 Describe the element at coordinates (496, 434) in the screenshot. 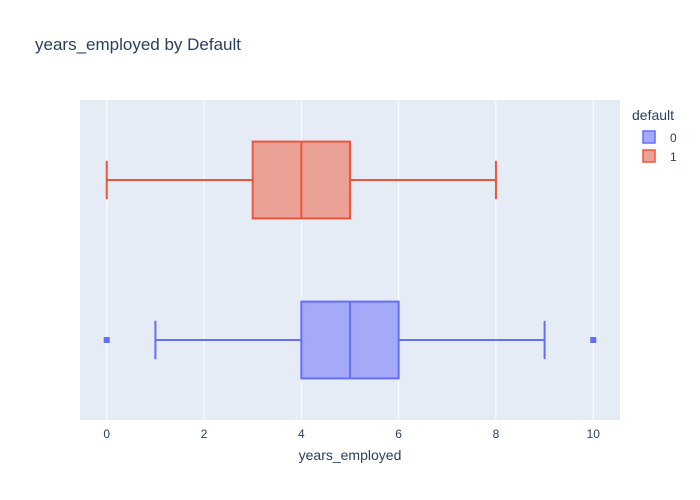

I see `x-tick-label: 8` at that location.